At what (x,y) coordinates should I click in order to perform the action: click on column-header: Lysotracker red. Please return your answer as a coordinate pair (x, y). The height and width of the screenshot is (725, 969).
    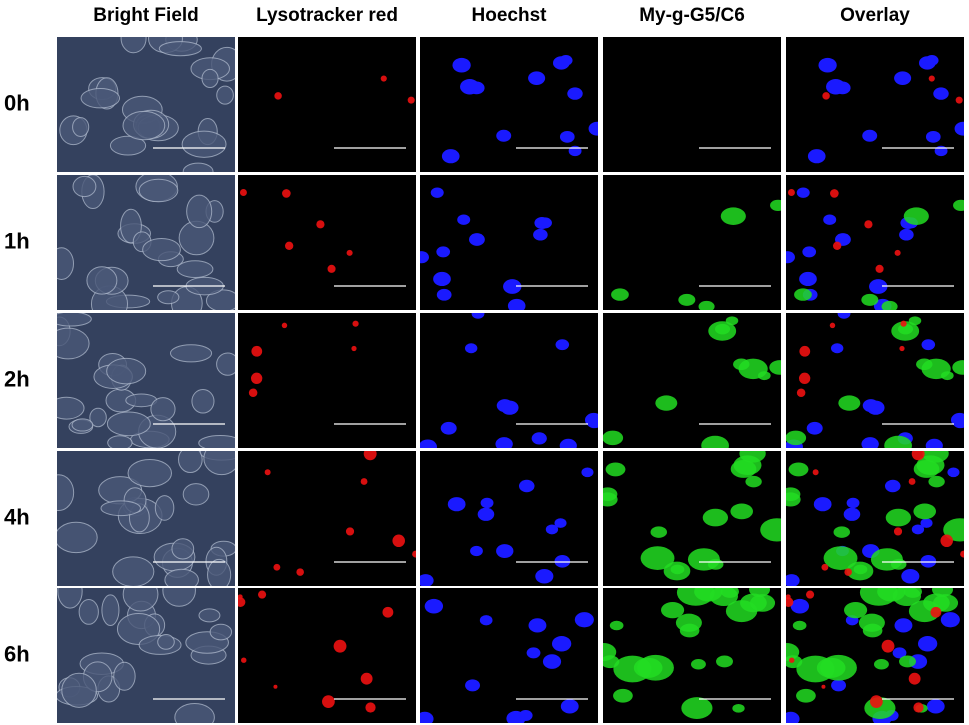
    Looking at the image, I should click on (327, 15).